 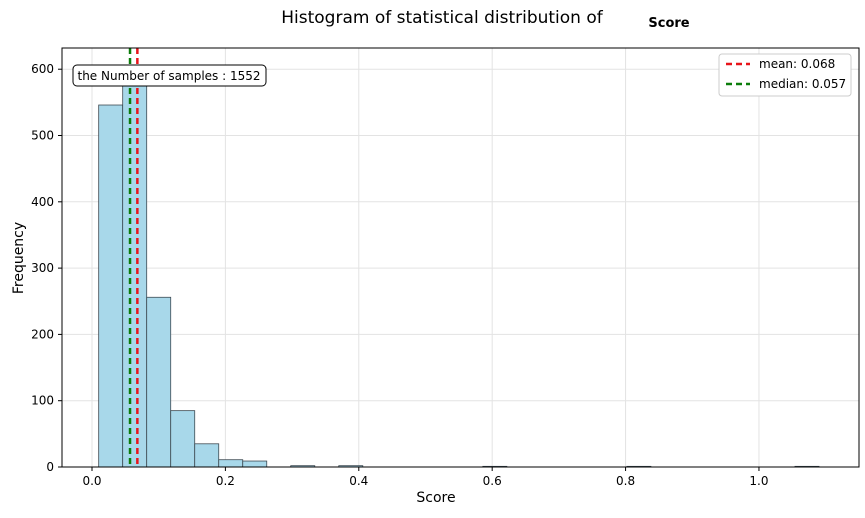 I want to click on y-axis-ticks: 0 100 200 300 400 500 600, so click(x=46, y=268).